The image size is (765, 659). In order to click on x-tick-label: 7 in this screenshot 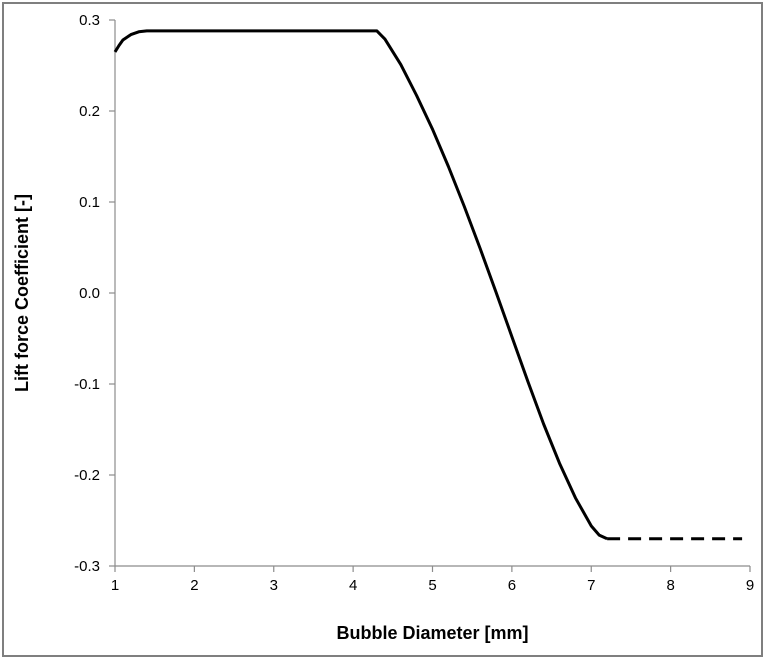, I will do `click(591, 585)`.